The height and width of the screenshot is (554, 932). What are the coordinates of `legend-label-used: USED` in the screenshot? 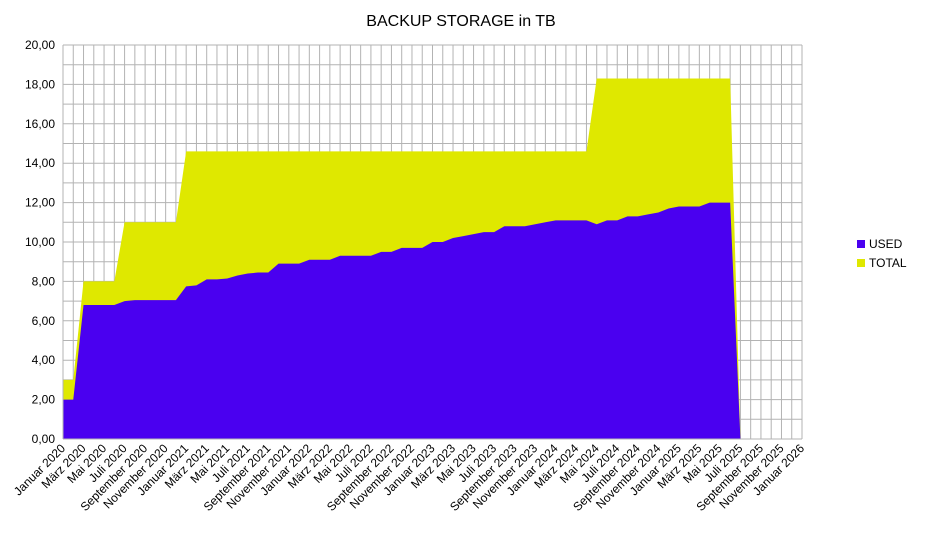 It's located at (886, 244).